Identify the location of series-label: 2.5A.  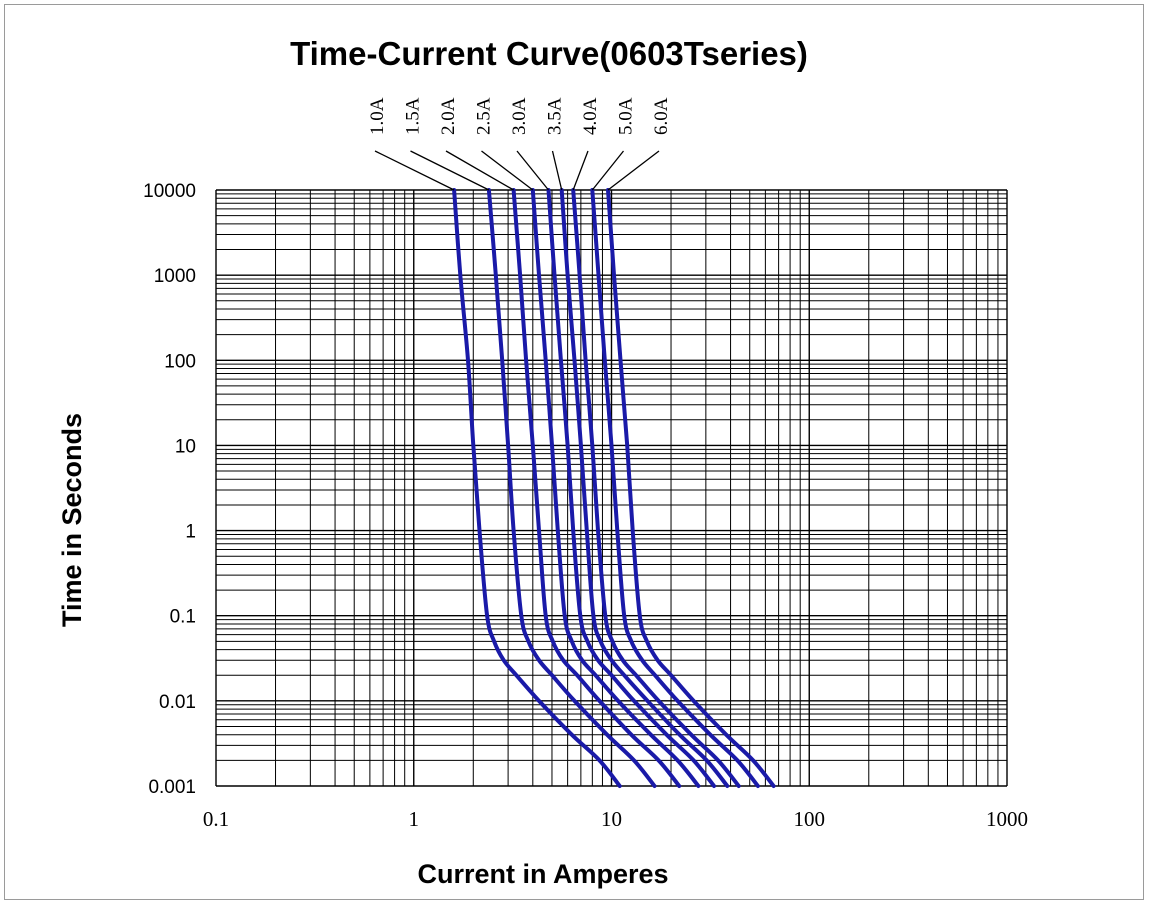
(484, 116).